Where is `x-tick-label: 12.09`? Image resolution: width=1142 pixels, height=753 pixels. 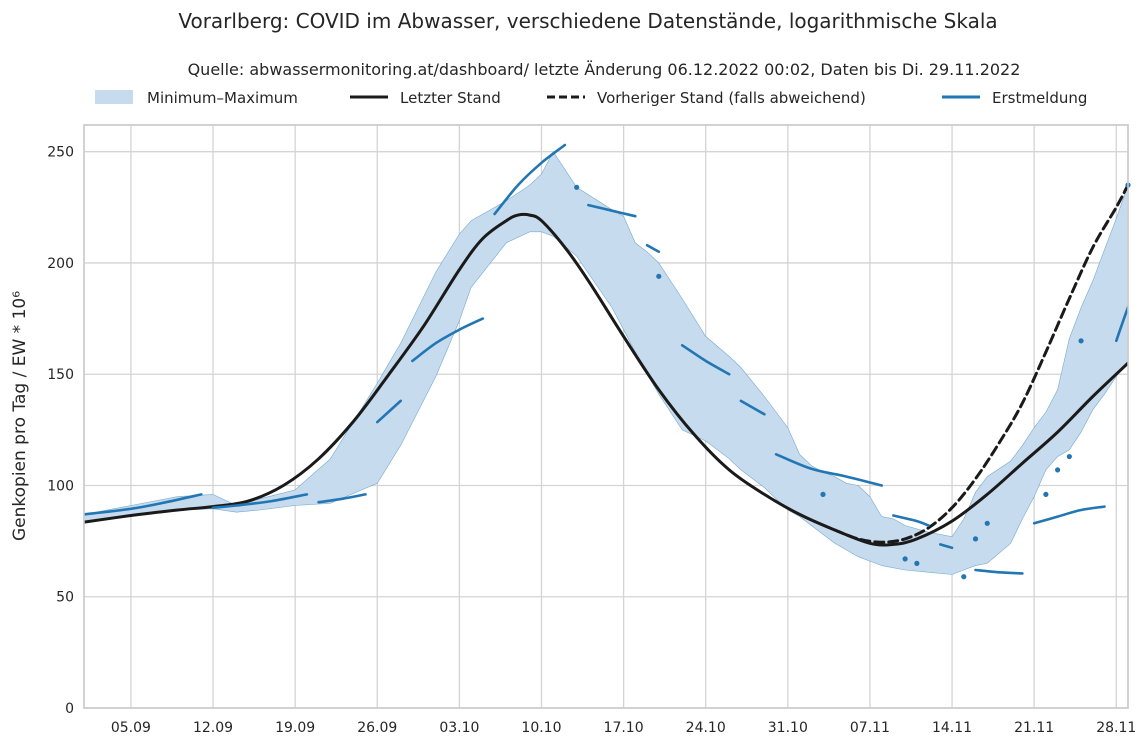 x-tick-label: 12.09 is located at coordinates (213, 728).